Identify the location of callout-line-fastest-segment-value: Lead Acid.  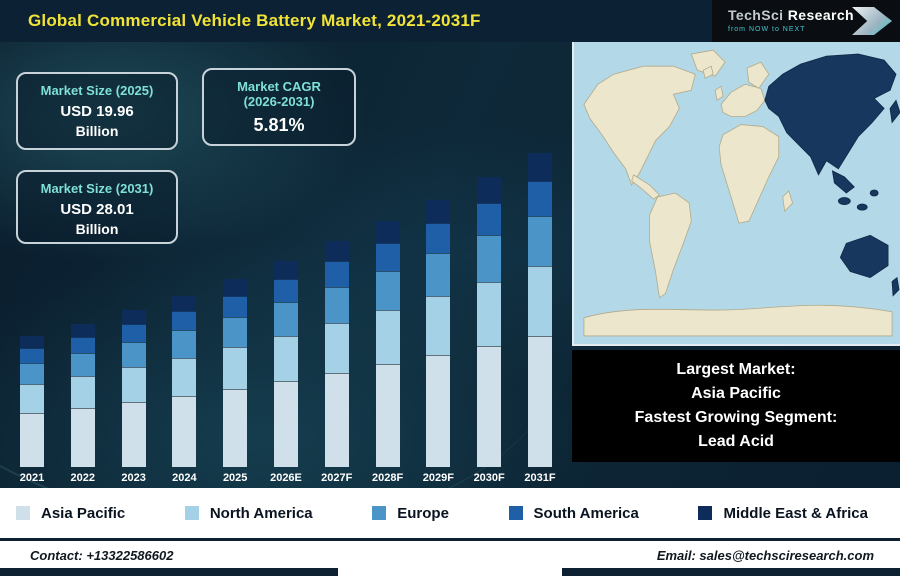
(736, 441).